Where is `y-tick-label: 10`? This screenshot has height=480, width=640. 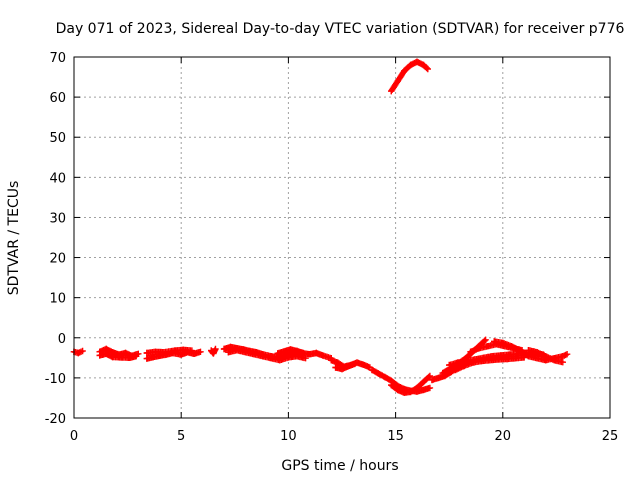
y-tick-label: 10 is located at coordinates (57, 299).